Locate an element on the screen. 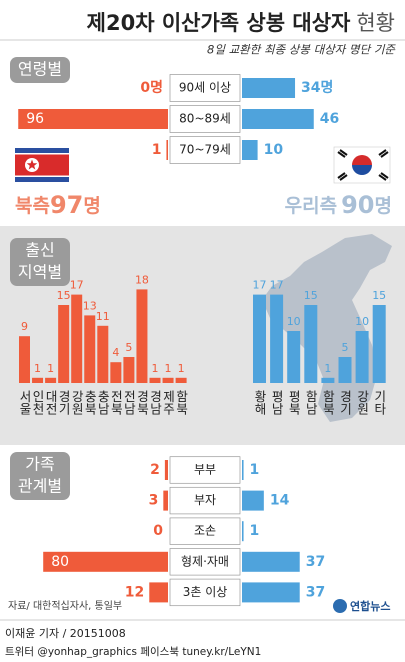 This screenshot has width=405, height=662. flag-yang is located at coordinates (362, 160).